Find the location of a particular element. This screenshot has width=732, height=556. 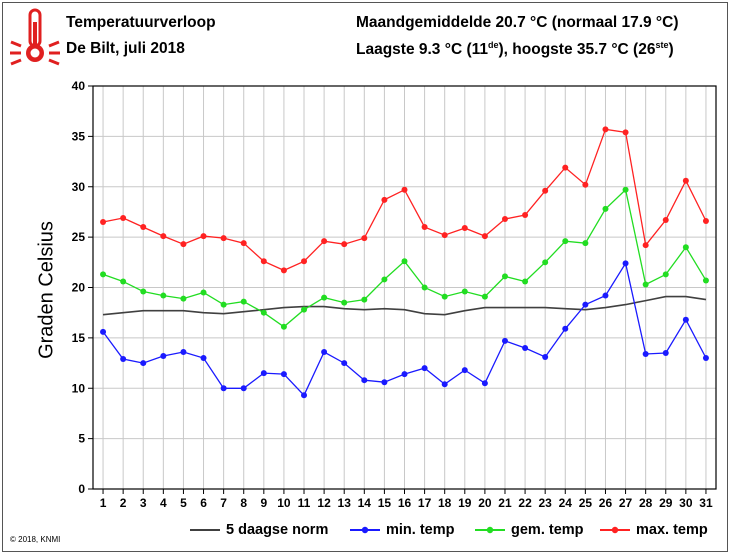

x-tick-label: 1 is located at coordinates (103, 503).